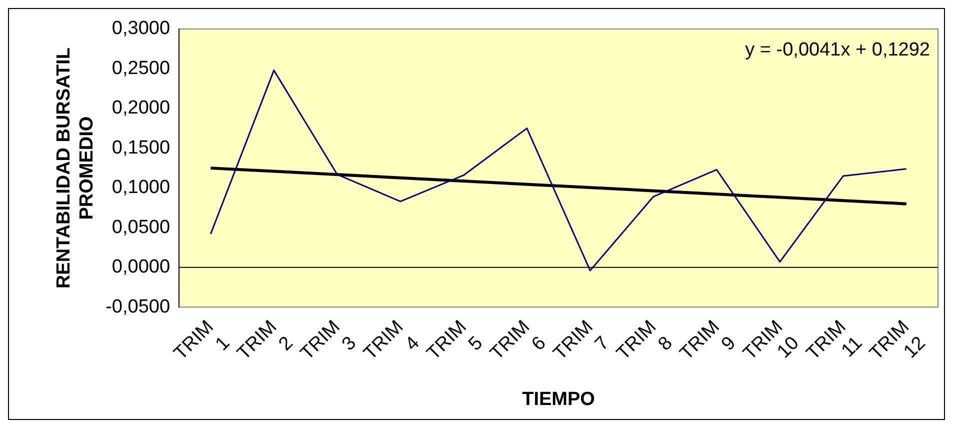 The width and height of the screenshot is (953, 428). I want to click on y-axis-title: RENTABILIDAD BURSATIL PROMEDIO, so click(76, 168).